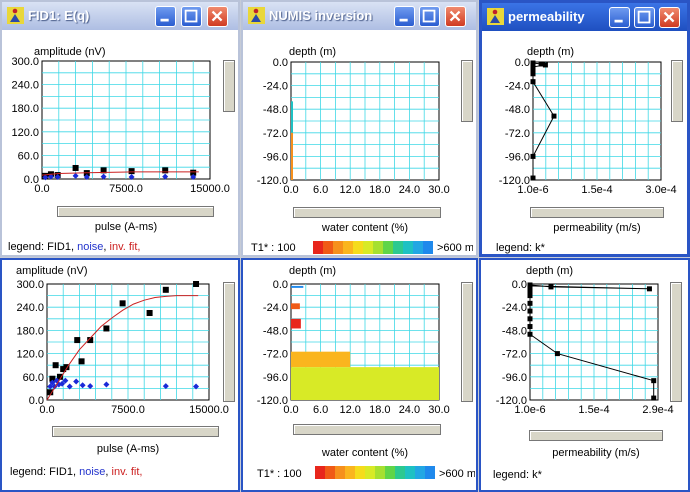 This screenshot has height=492, width=690. I want to click on y-tick-label: 240.0, so click(25, 86).